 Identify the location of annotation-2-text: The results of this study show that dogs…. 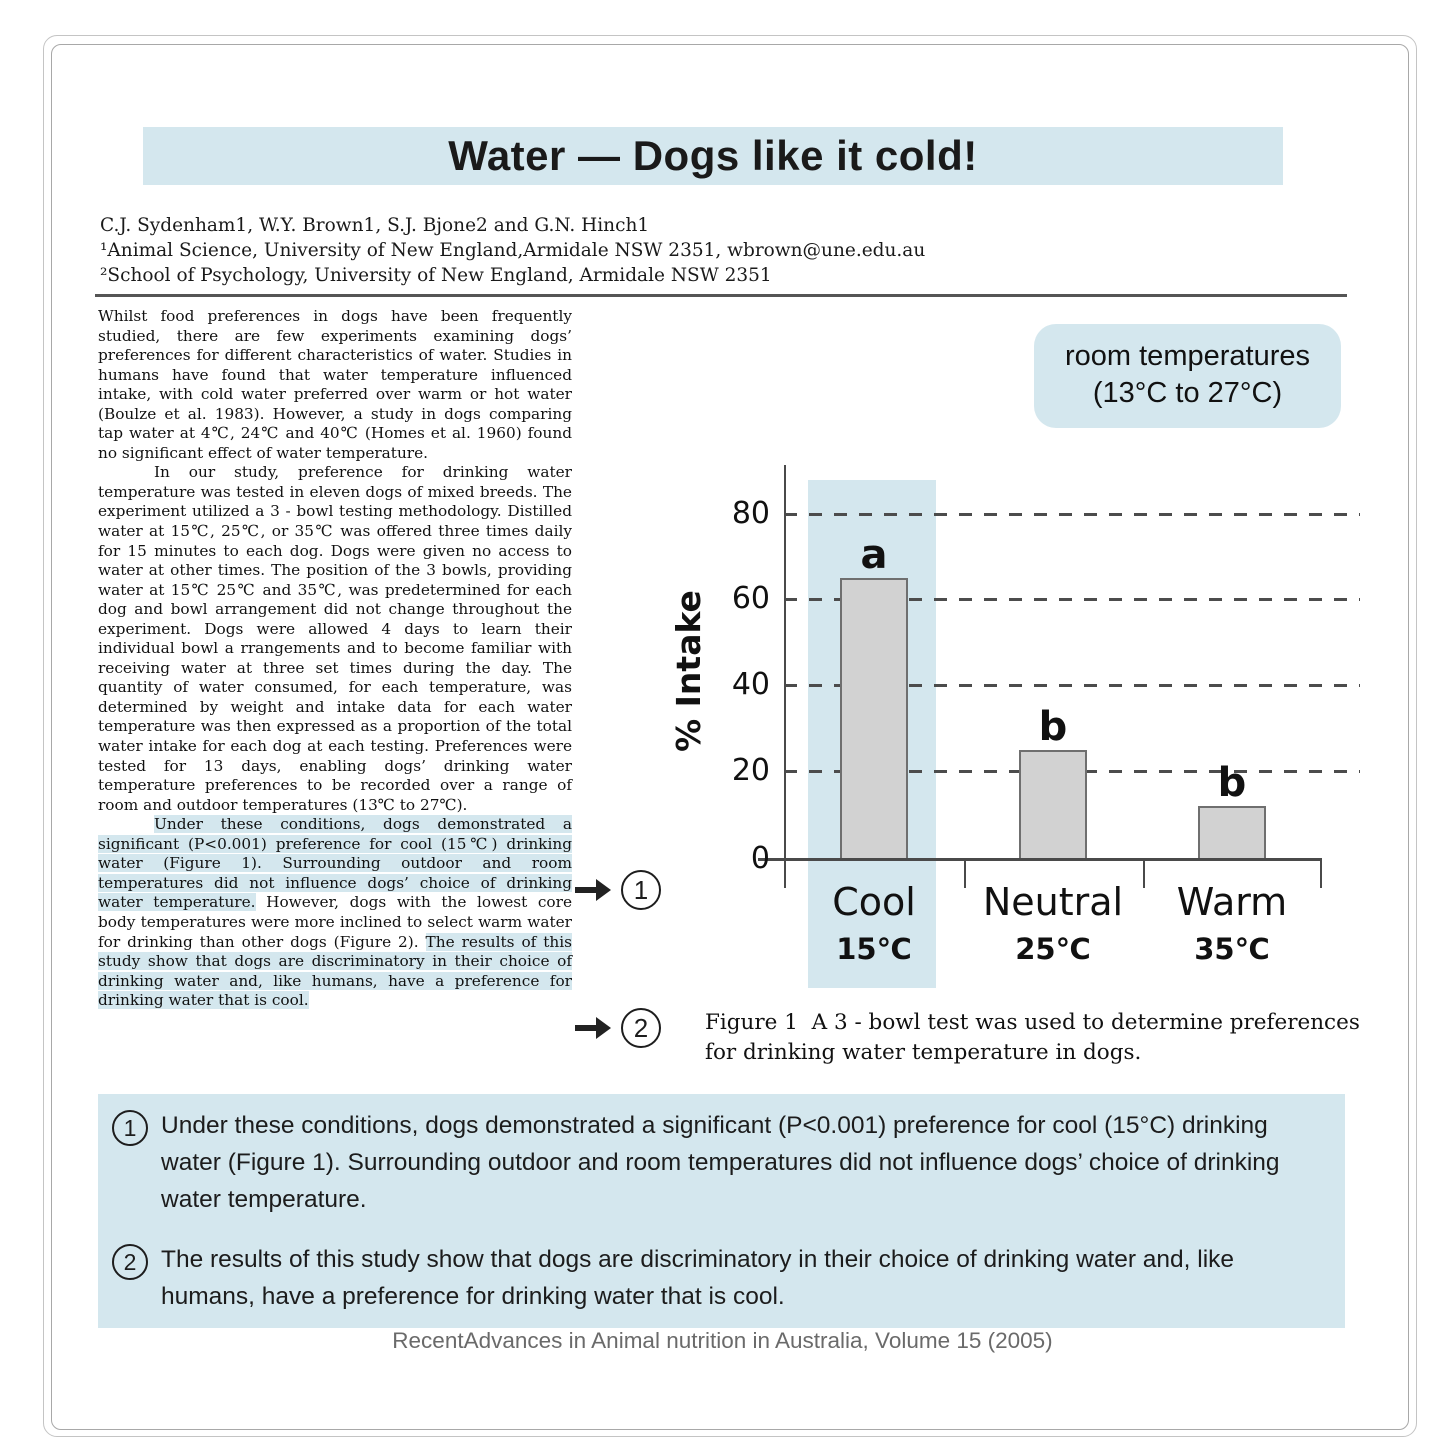
(698, 1278).